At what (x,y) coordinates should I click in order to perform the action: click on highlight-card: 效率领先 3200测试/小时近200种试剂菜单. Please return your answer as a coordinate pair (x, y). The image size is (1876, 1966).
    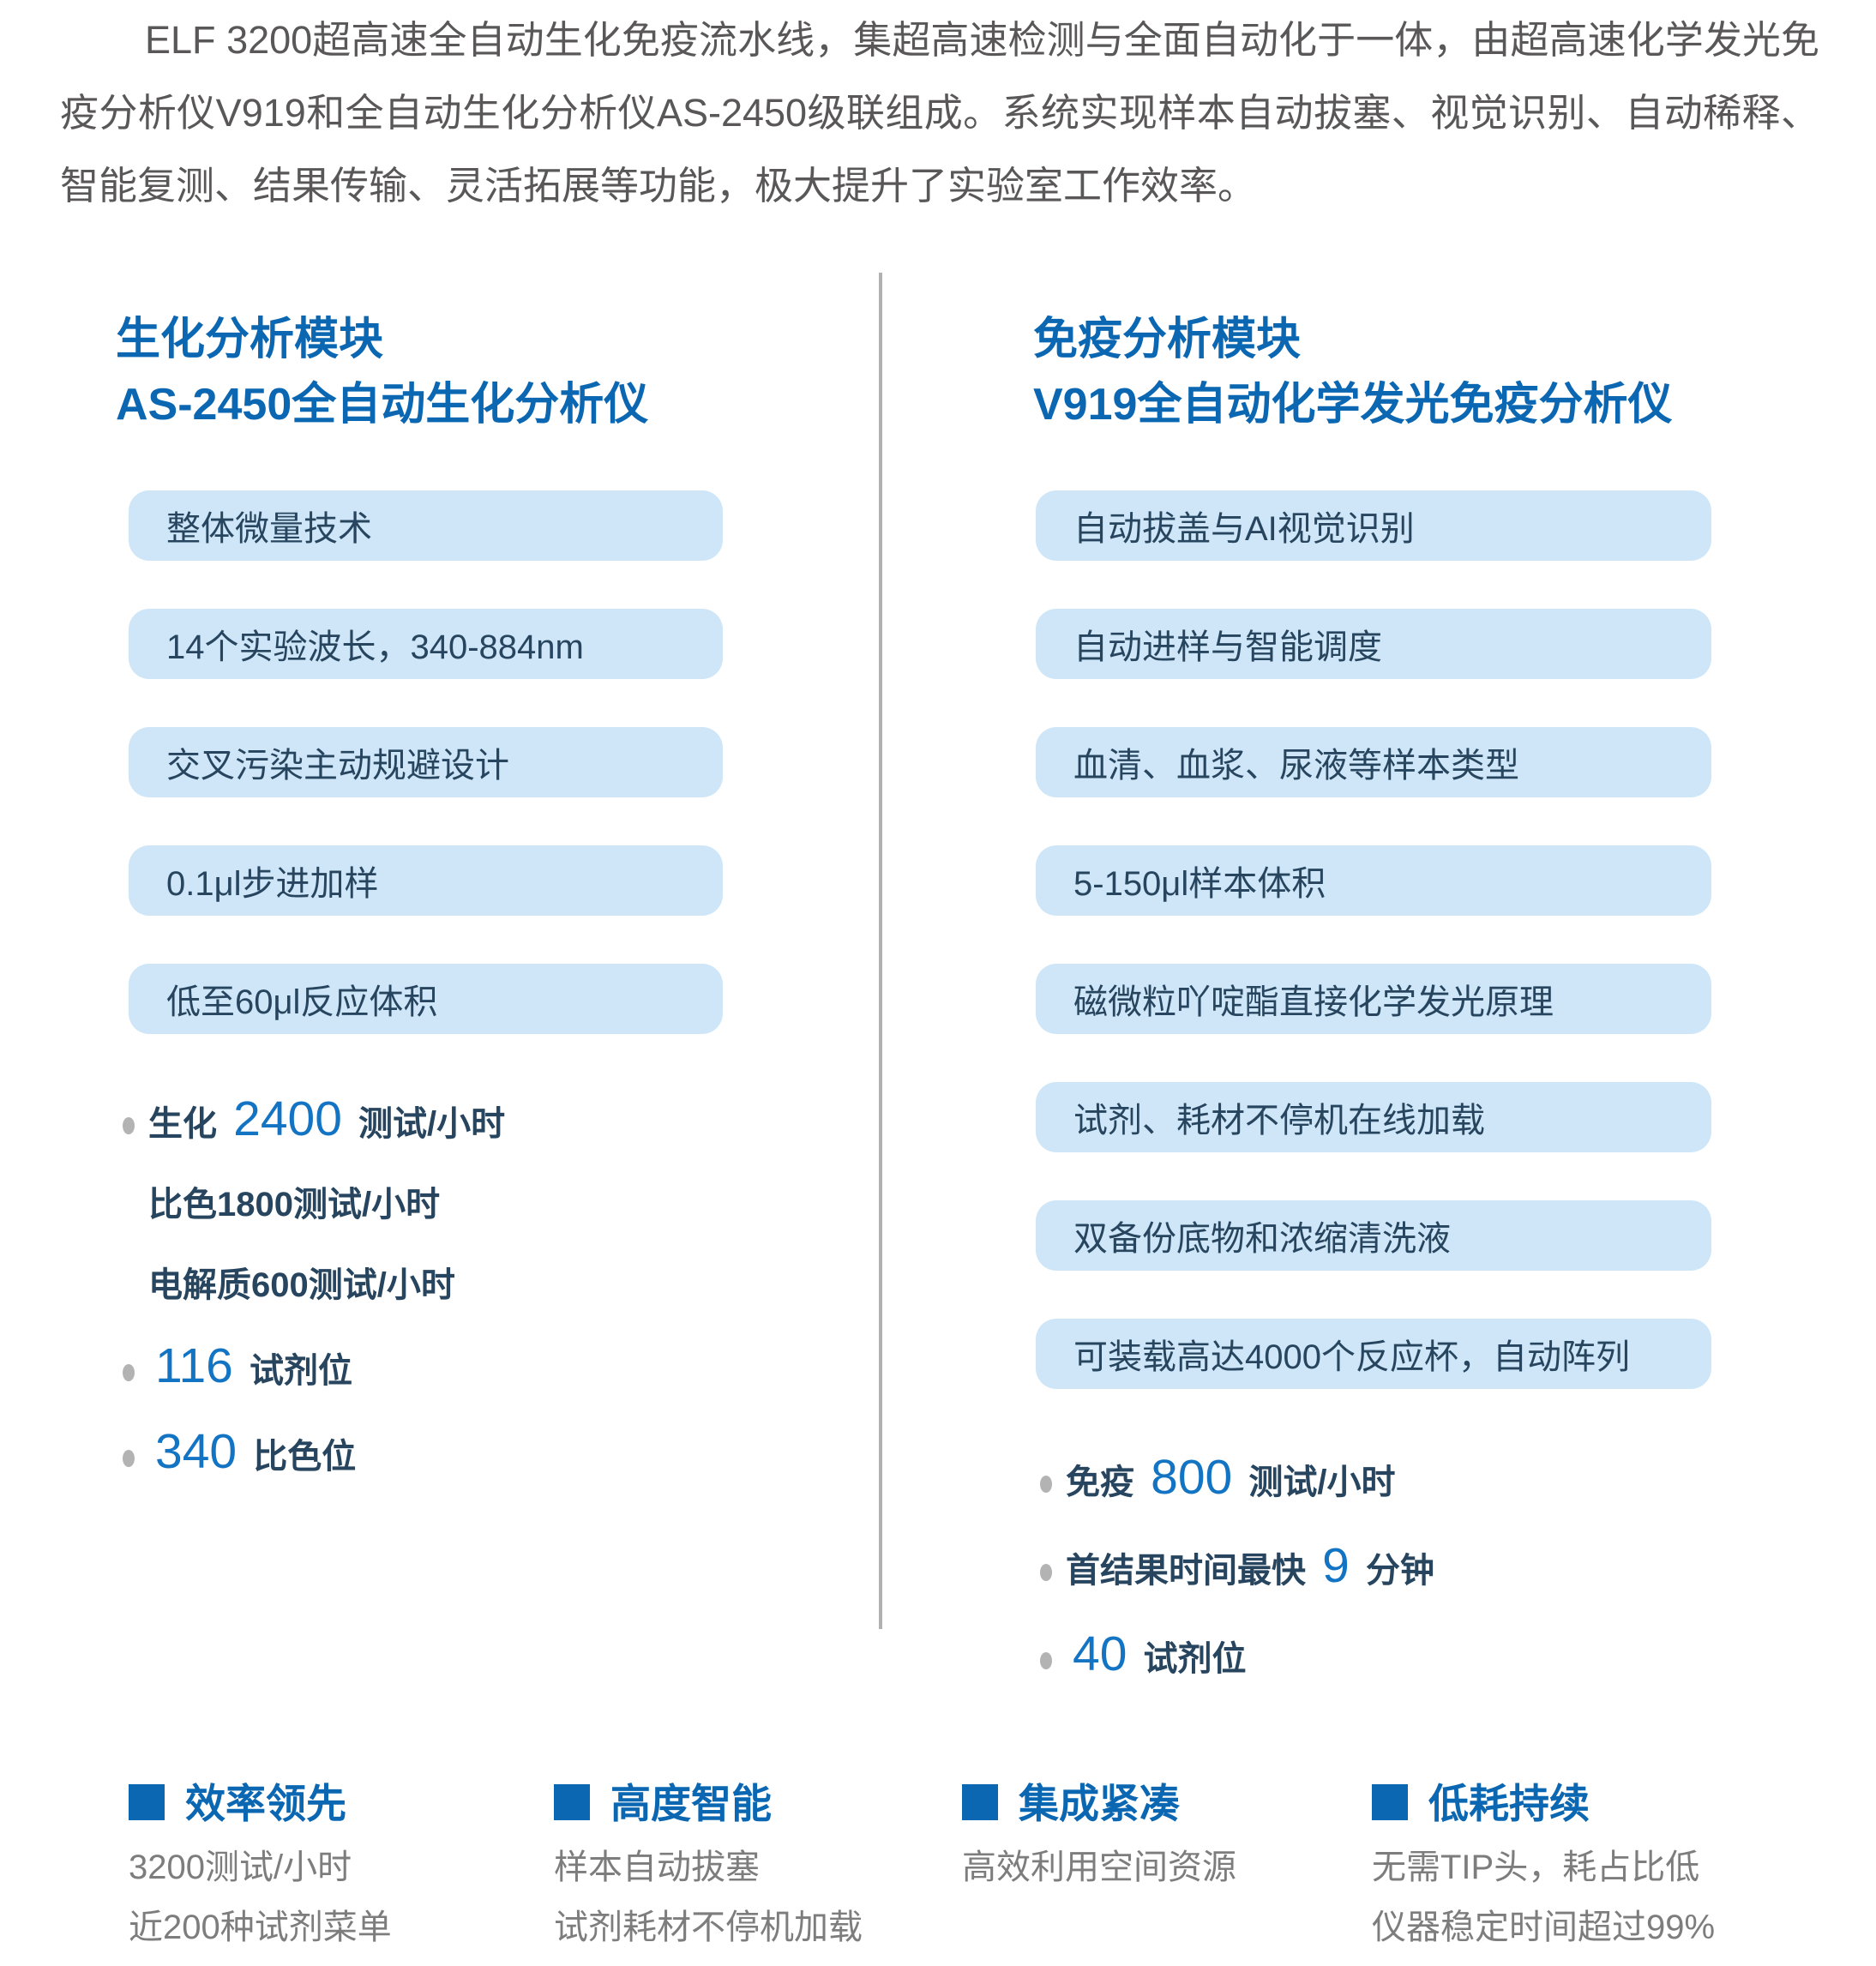
    Looking at the image, I should click on (260, 1864).